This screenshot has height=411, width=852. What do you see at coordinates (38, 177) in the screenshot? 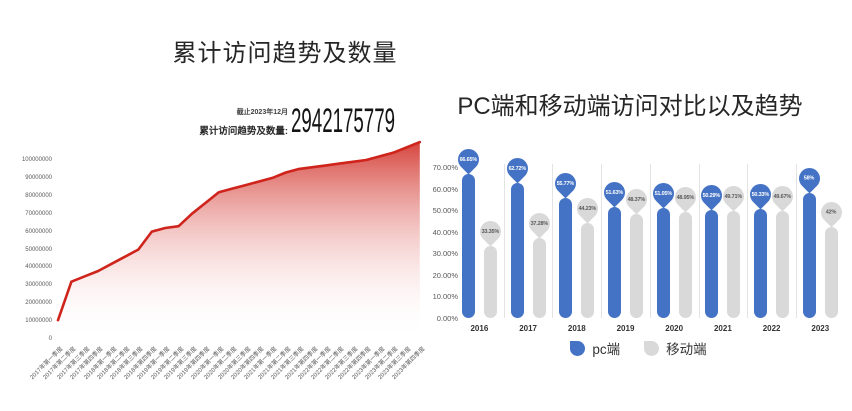
I see `left-y-tick-label: 90000000` at bounding box center [38, 177].